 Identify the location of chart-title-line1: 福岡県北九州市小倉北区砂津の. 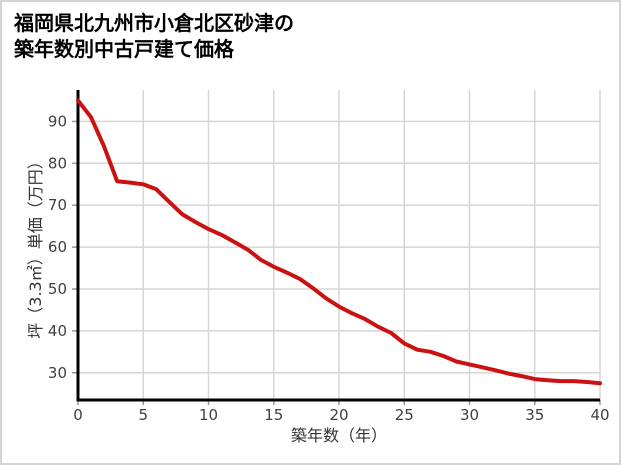
(154, 23).